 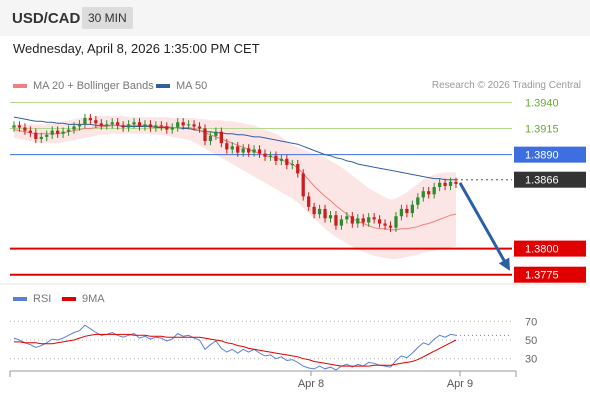 I want to click on level-label-2: 1.3890, so click(x=542, y=156).